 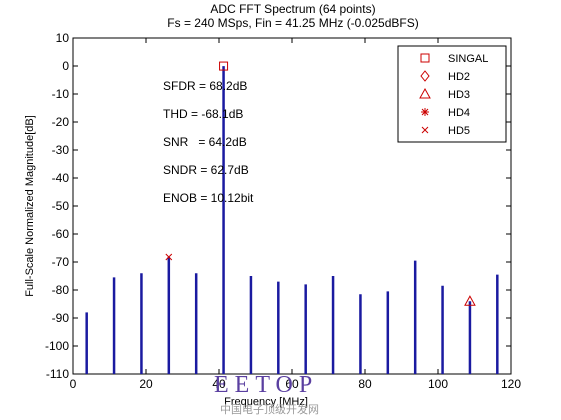 I want to click on legend-marker-singal, so click(x=425, y=58).